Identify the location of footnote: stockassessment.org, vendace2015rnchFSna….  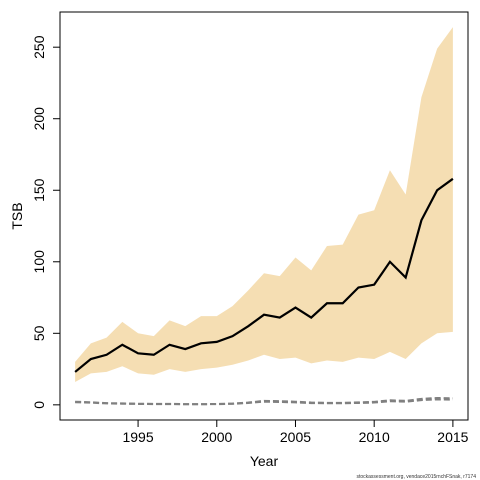
(416, 477).